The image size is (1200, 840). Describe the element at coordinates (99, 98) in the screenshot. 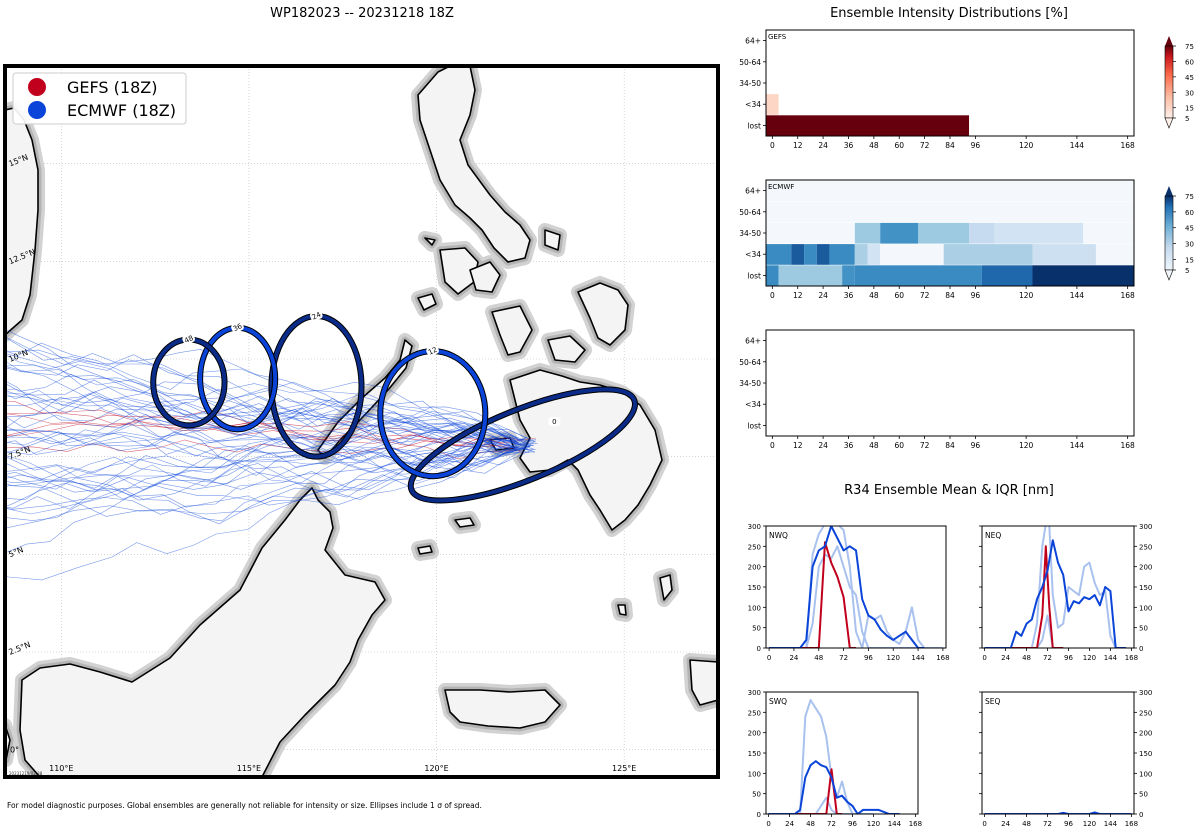

I see `map-legend: GEFS (18Z) ECMWF (18Z)` at that location.